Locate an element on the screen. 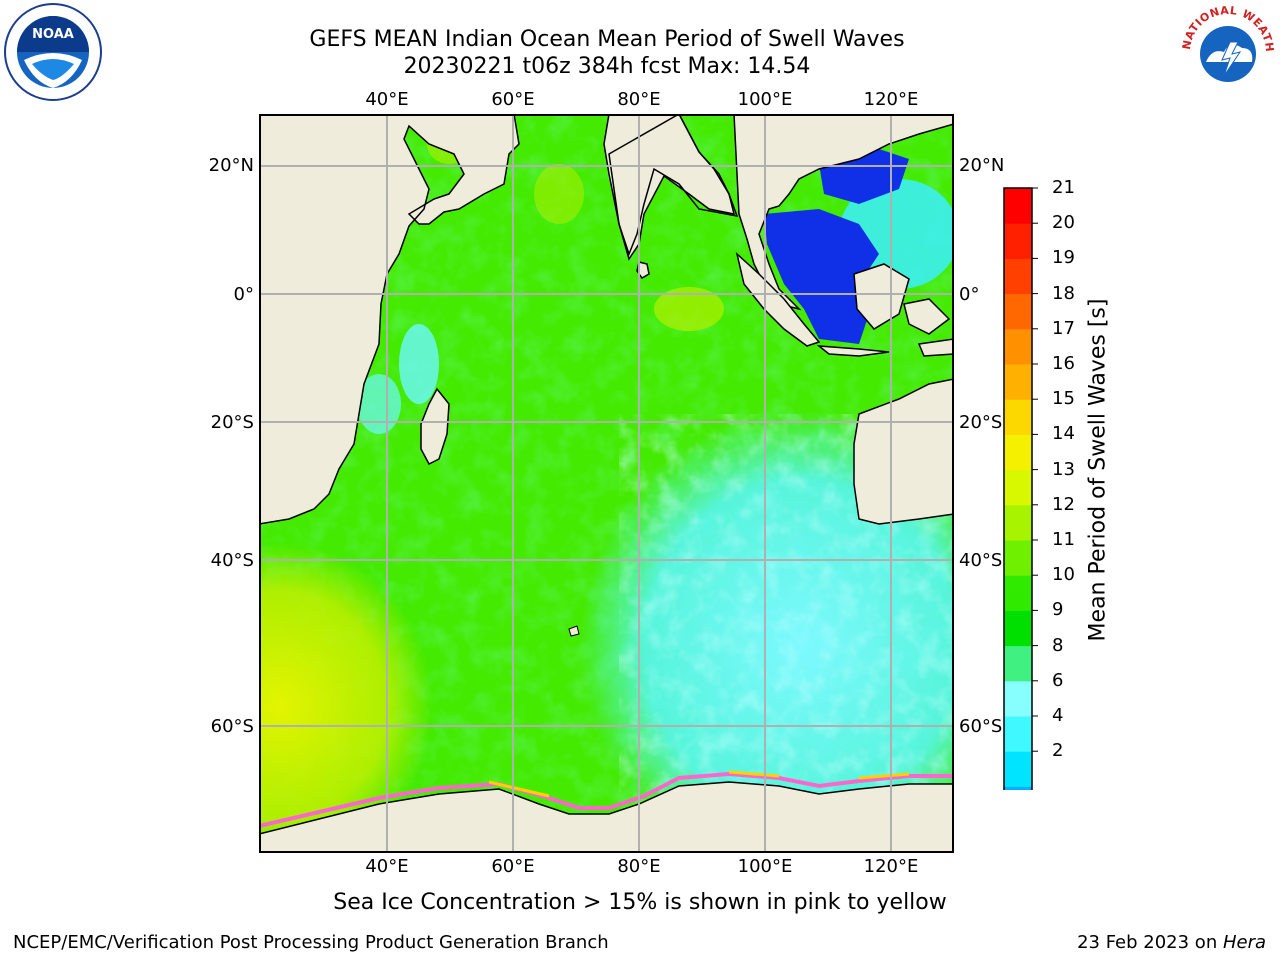 This screenshot has height=960, width=1280. lat-label-left: 40°S is located at coordinates (232, 560).